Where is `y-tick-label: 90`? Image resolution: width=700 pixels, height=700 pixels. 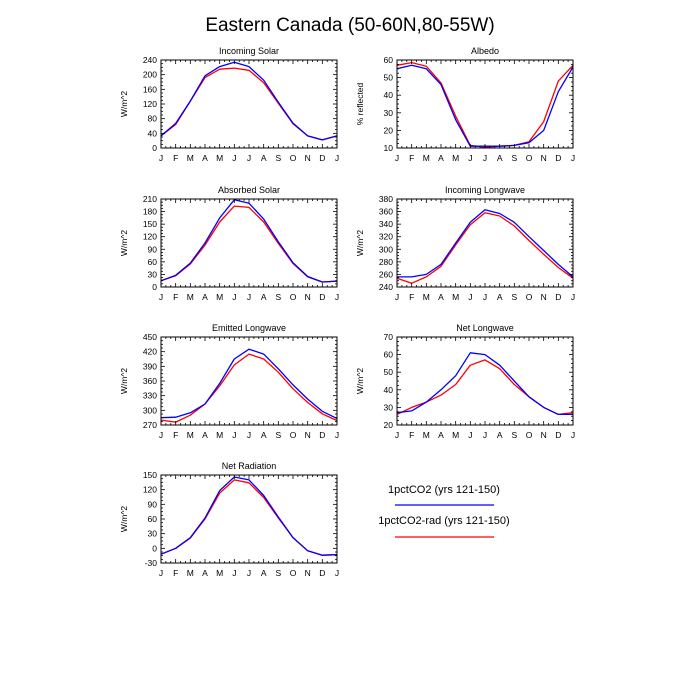
y-tick-label: 90 is located at coordinates (153, 249).